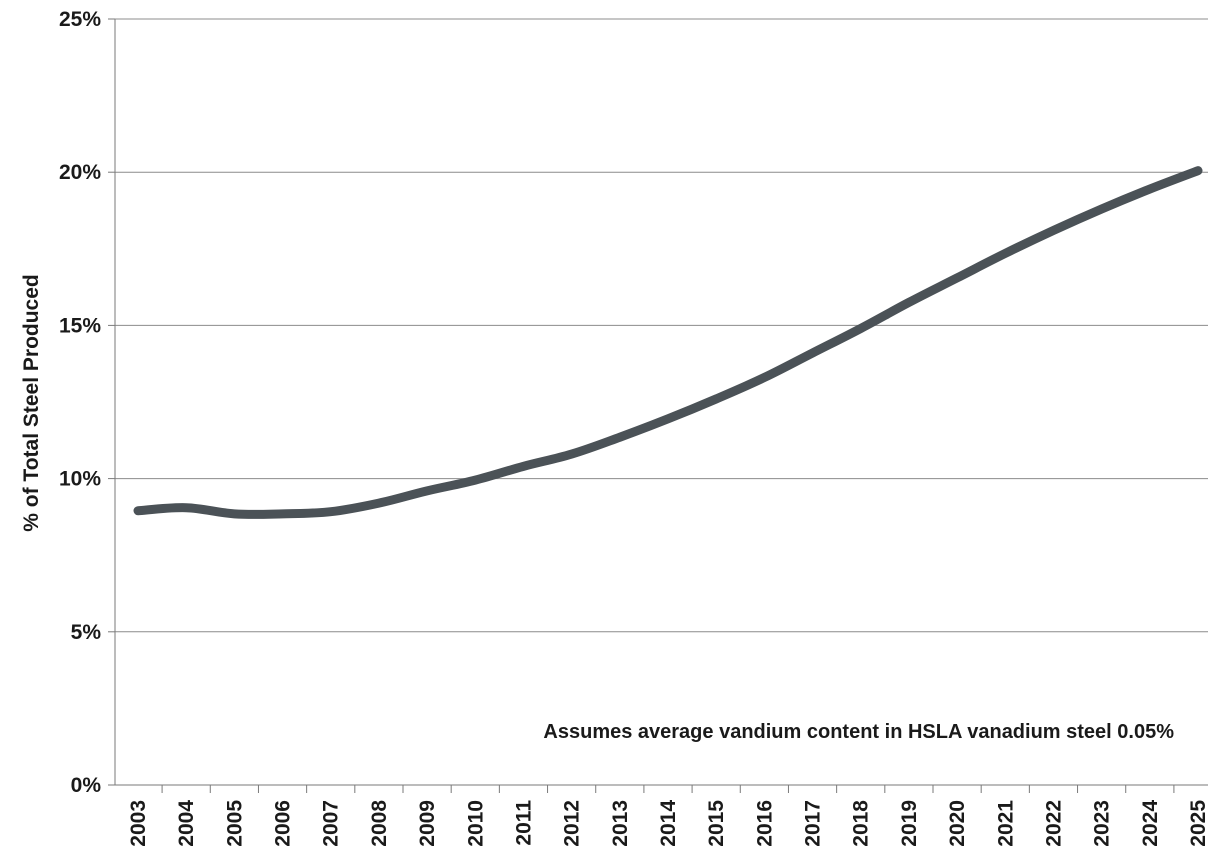 Image resolution: width=1208 pixels, height=861 pixels. I want to click on x-tick-label: 2014, so click(668, 823).